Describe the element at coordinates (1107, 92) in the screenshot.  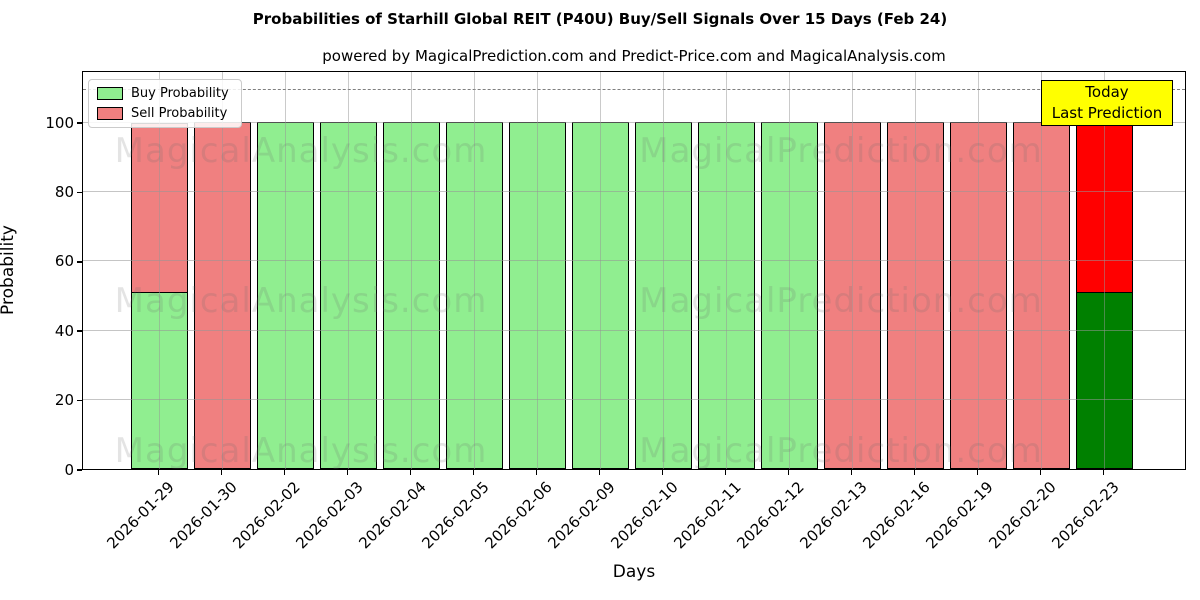
I see `today-annotation-line1: Today` at that location.